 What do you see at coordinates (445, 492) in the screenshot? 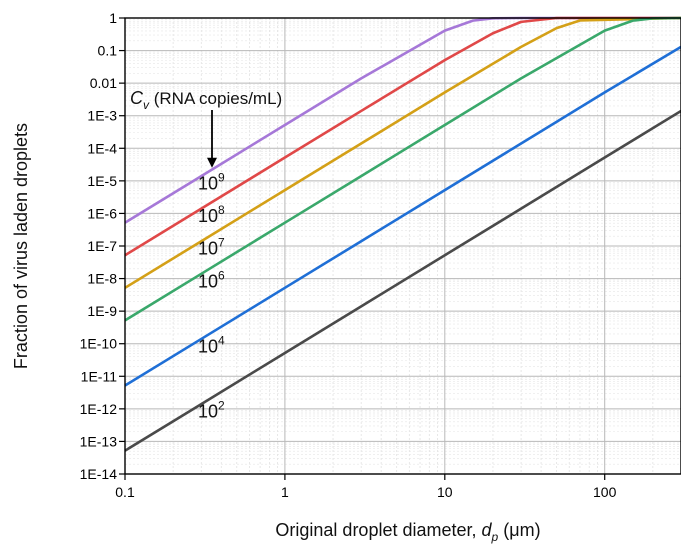
I see `x-tick-label: 10` at bounding box center [445, 492].